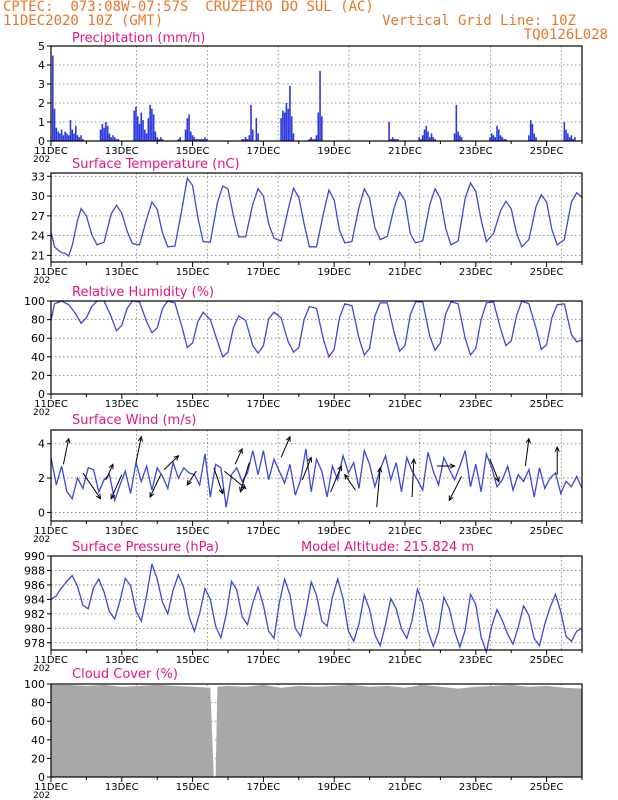 The width and height of the screenshot is (618, 800). I want to click on temp-frame, so click(316, 217).